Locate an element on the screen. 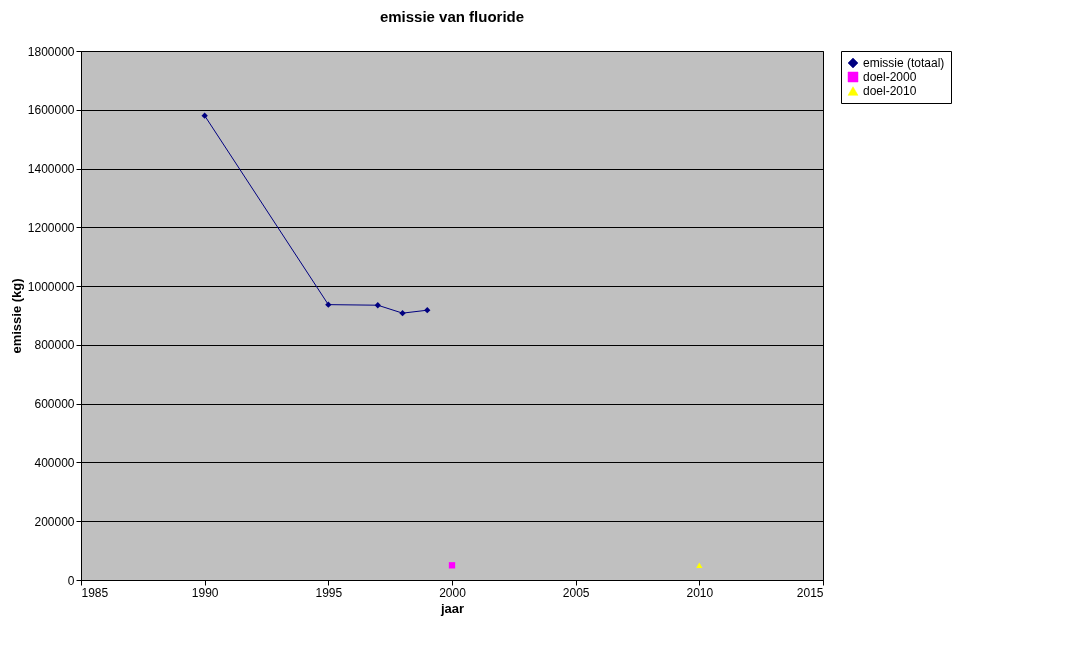 Image resolution: width=1067 pixels, height=668 pixels. x-axis-title: jaar is located at coordinates (452, 608).